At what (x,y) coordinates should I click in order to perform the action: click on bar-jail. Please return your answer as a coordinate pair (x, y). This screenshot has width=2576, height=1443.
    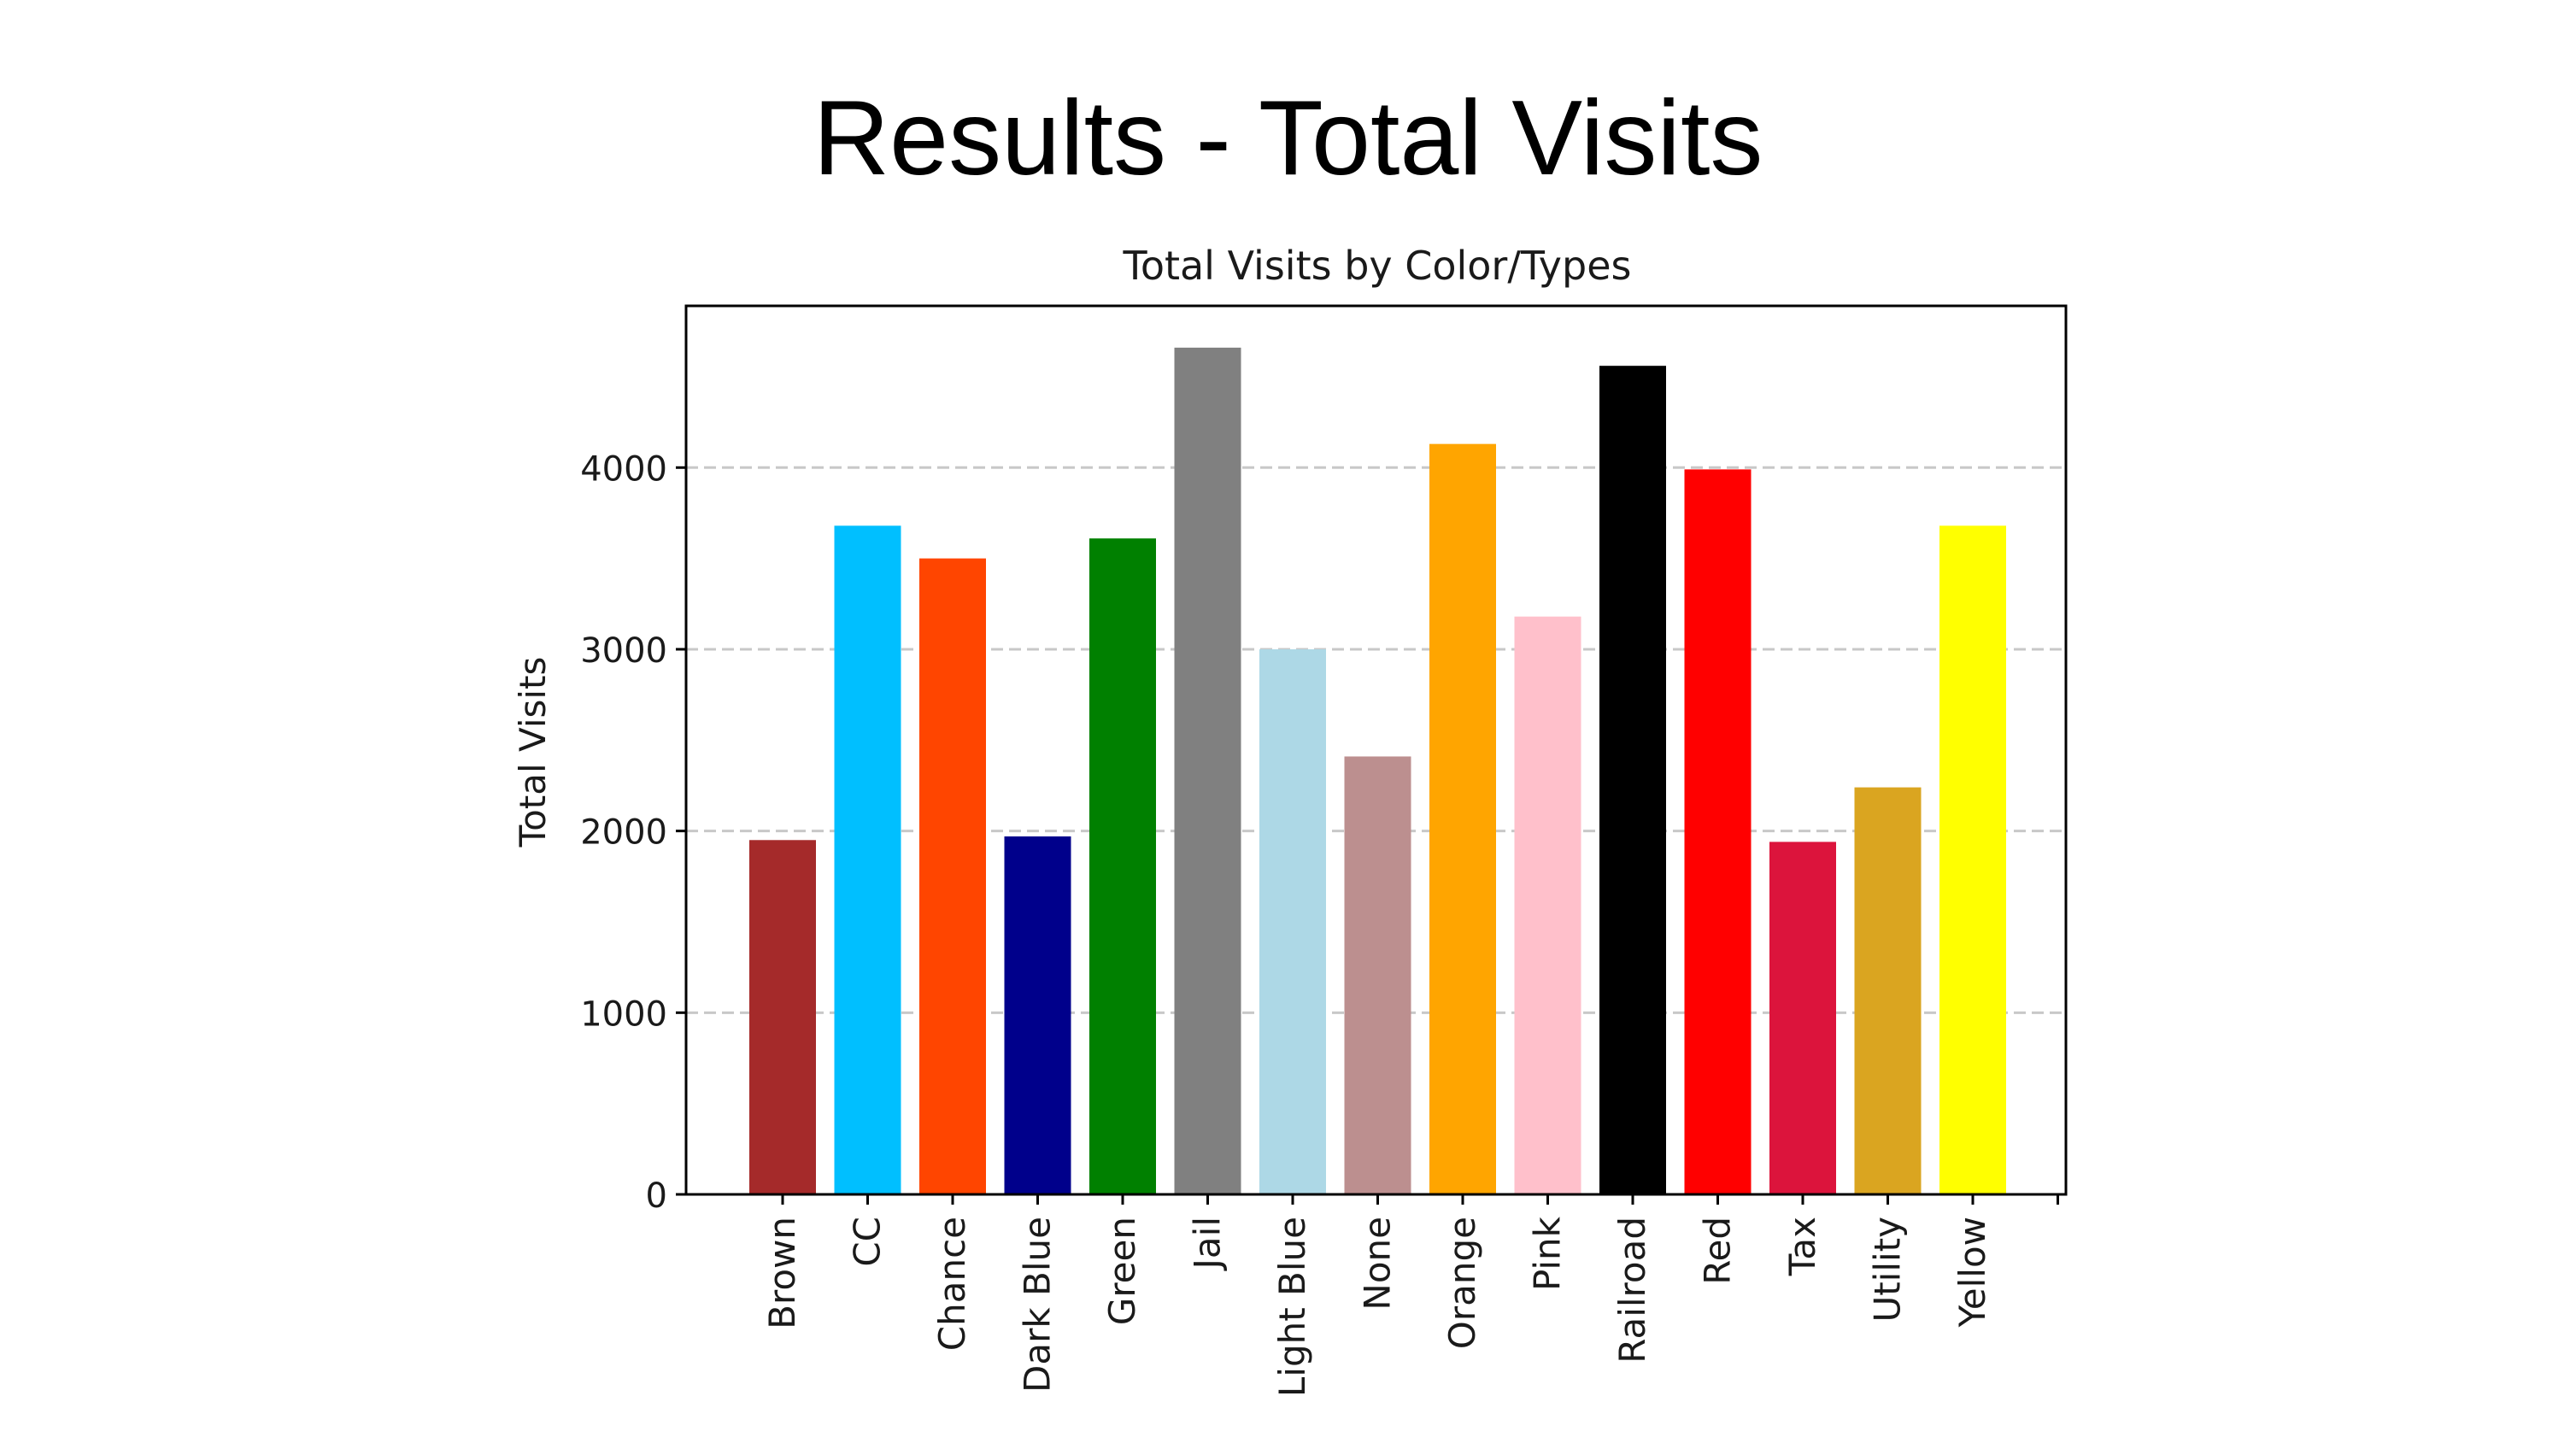
    Looking at the image, I should click on (1207, 771).